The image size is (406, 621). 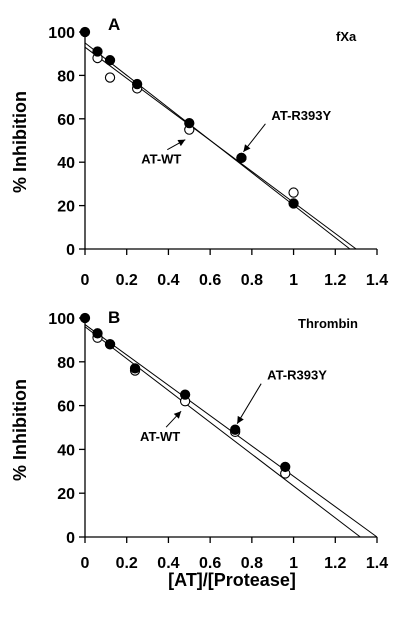 What do you see at coordinates (66, 163) in the screenshot?
I see `panel-a-y-tick-label: 40` at bounding box center [66, 163].